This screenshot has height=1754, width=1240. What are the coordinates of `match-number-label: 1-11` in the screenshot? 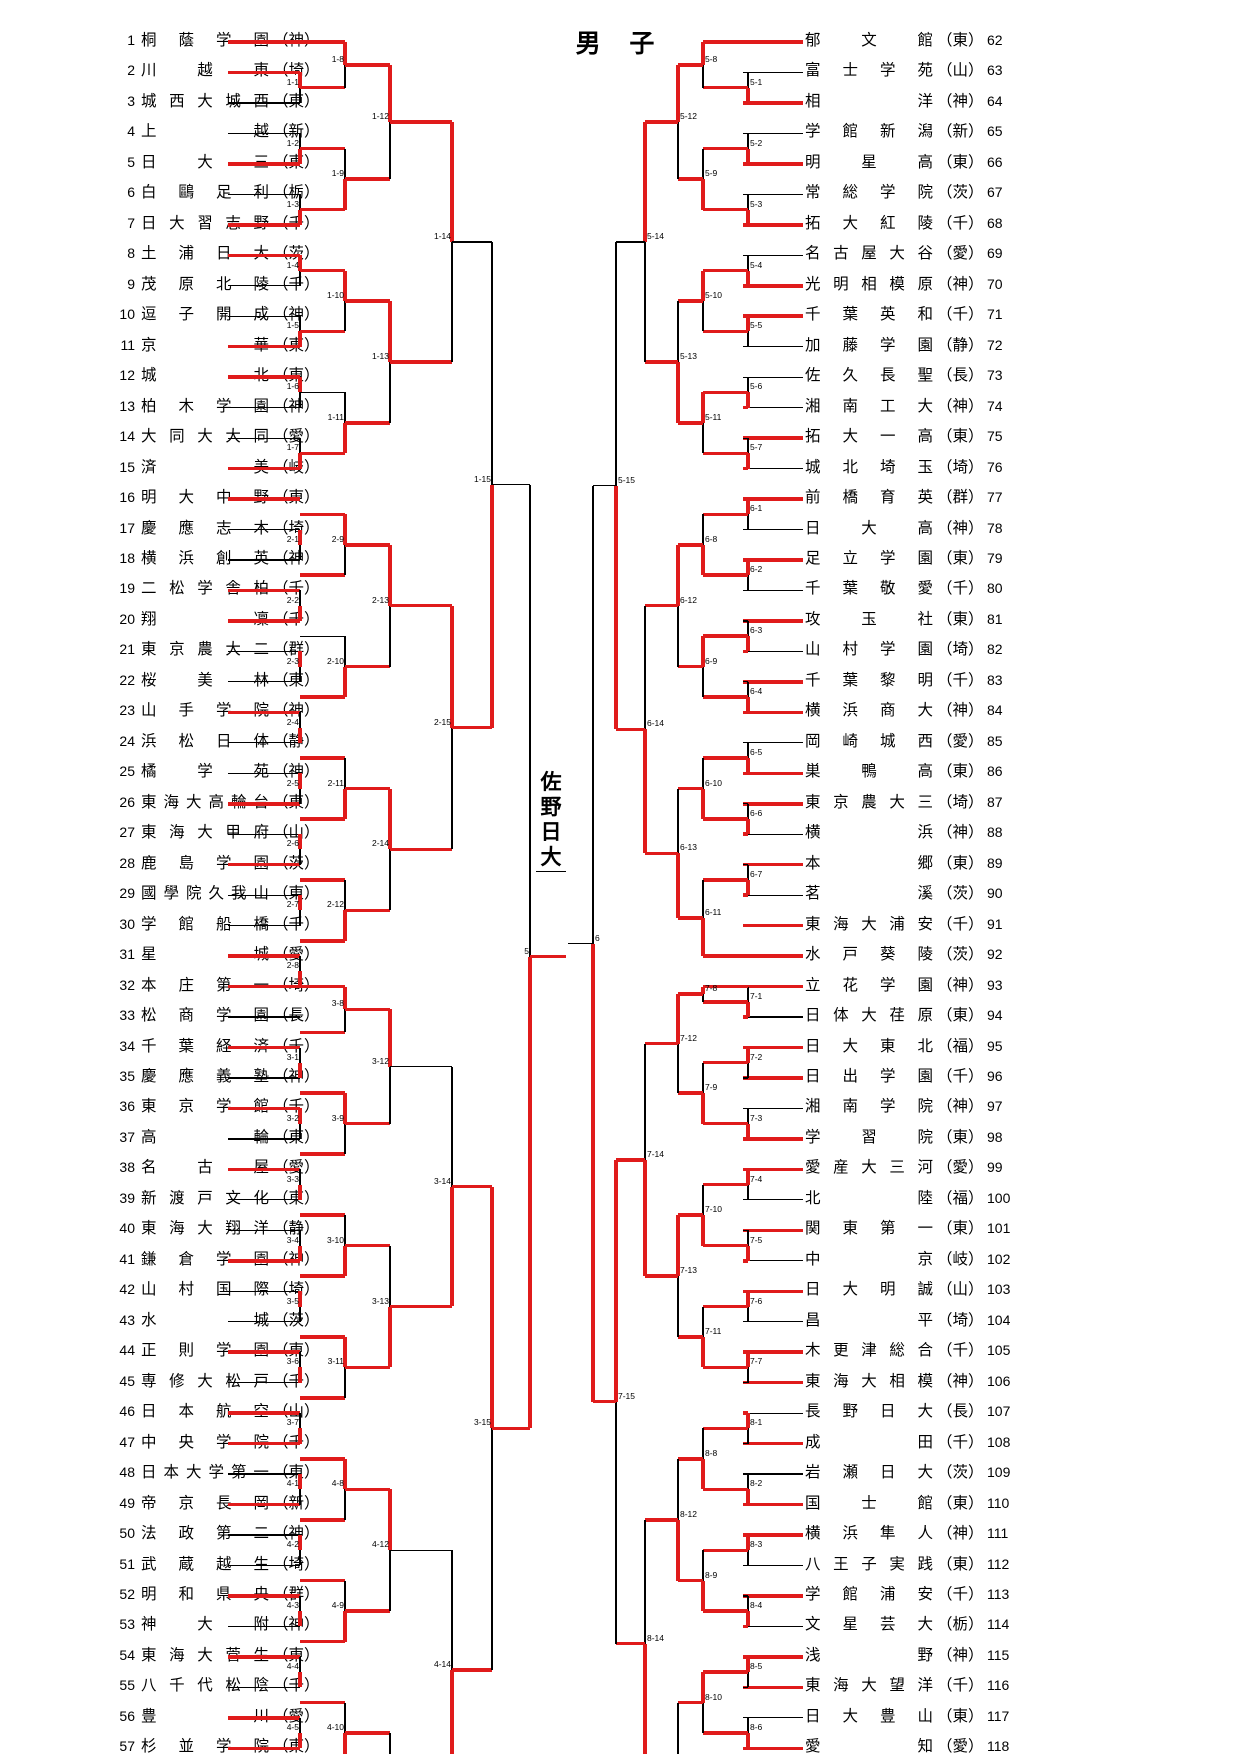 It's located at (335, 416).